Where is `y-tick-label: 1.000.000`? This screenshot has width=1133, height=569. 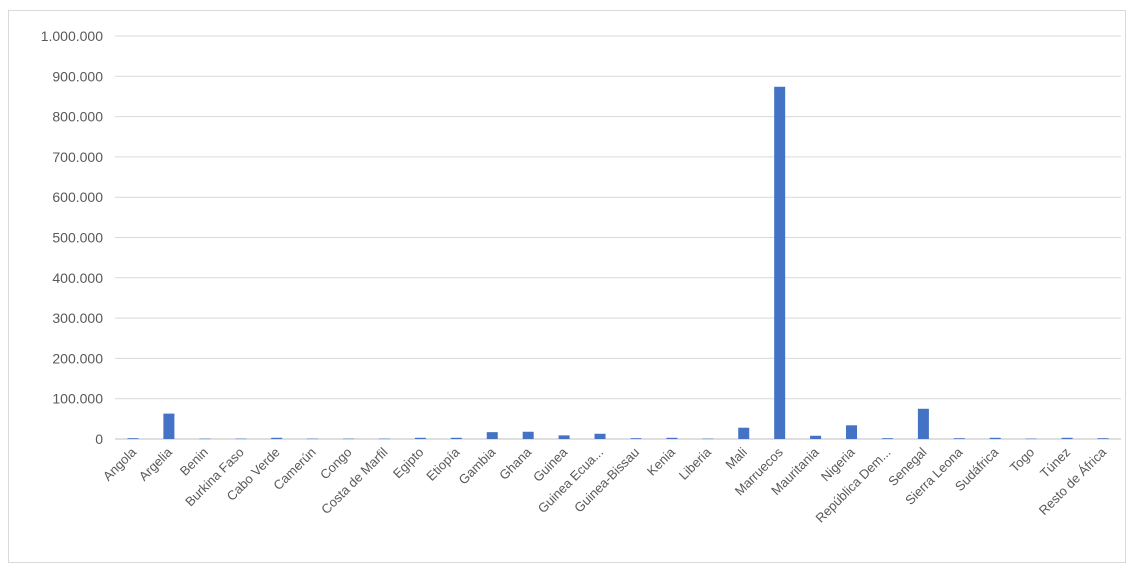 y-tick-label: 1.000.000 is located at coordinates (72, 36).